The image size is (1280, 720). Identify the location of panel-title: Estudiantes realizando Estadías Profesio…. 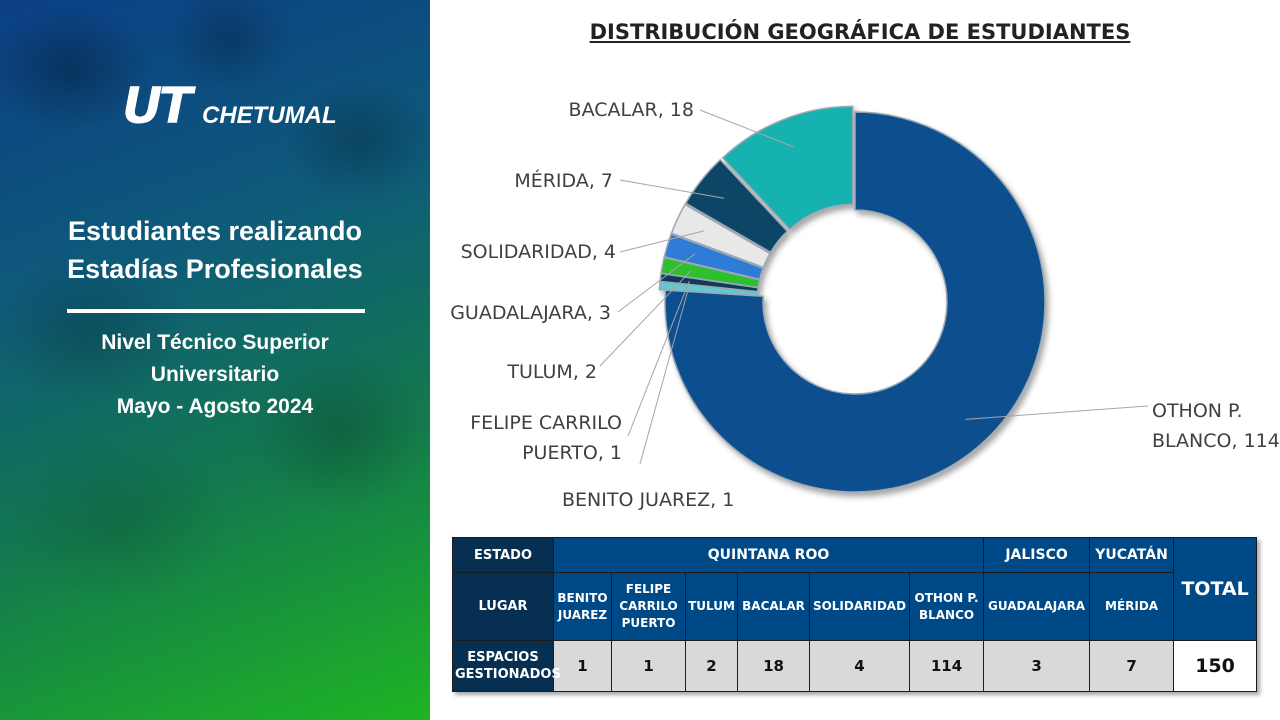
(215, 250).